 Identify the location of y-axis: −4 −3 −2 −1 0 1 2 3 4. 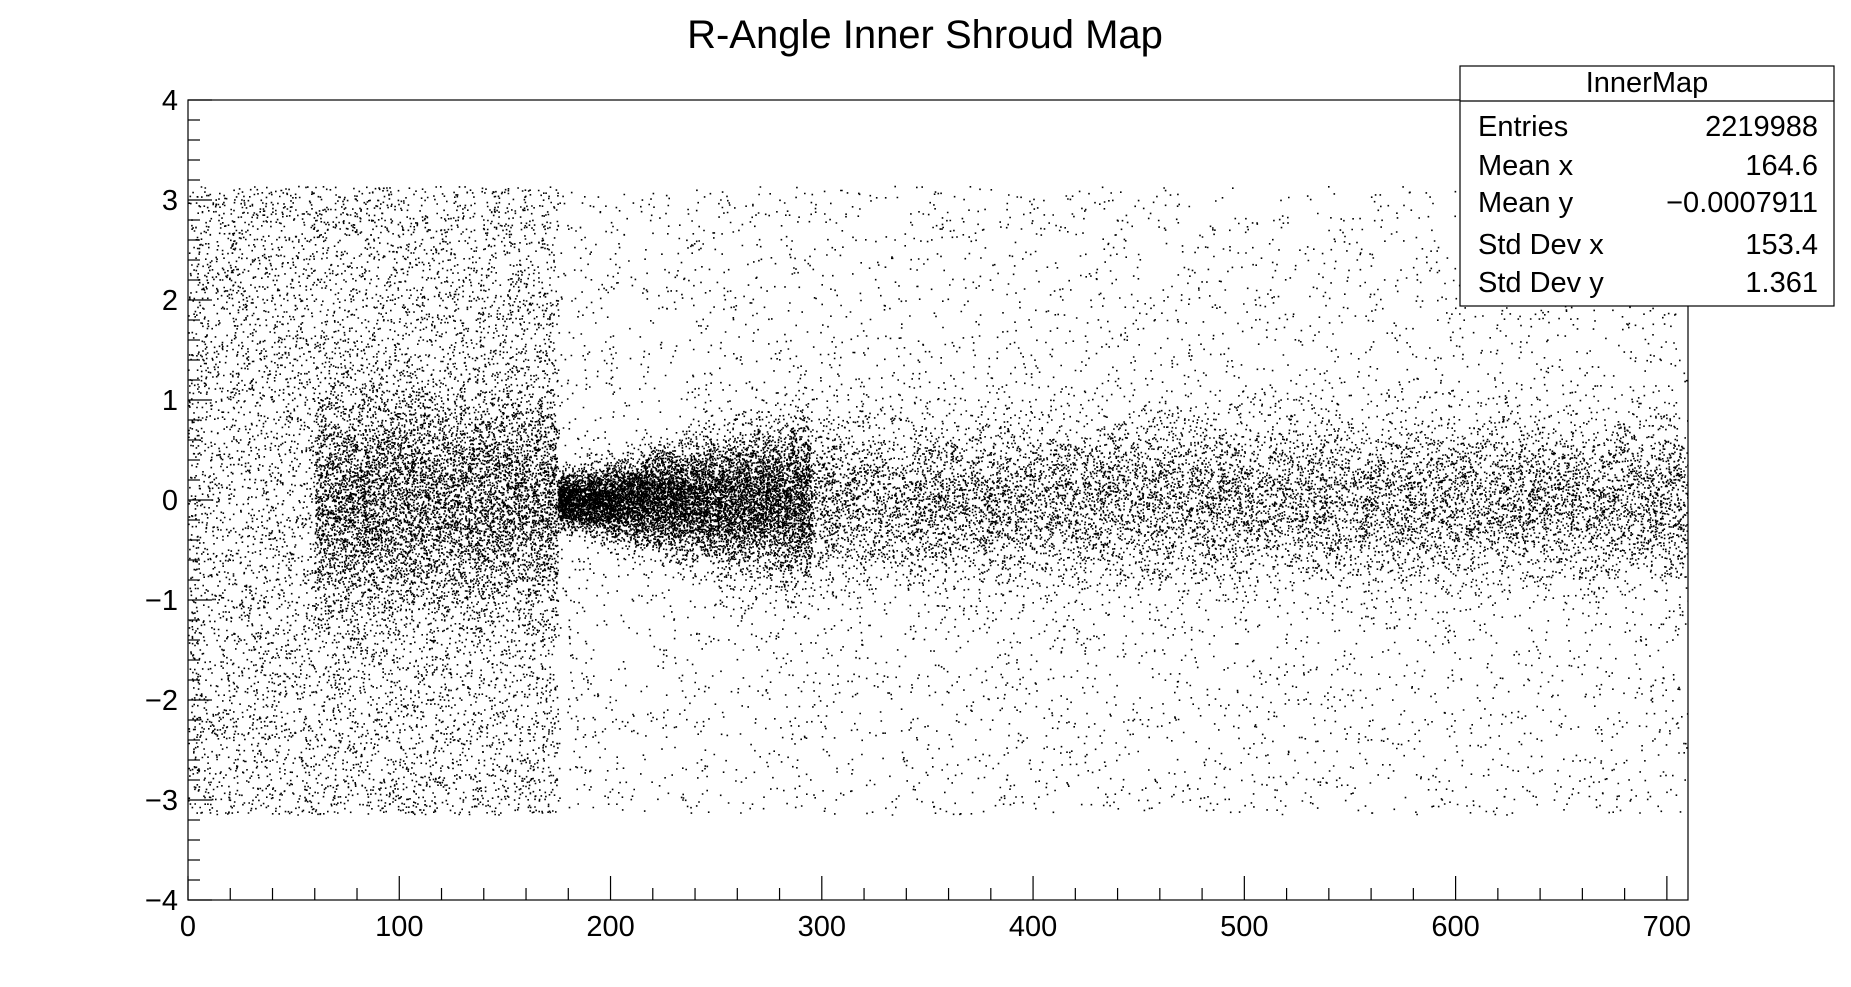
(178, 501).